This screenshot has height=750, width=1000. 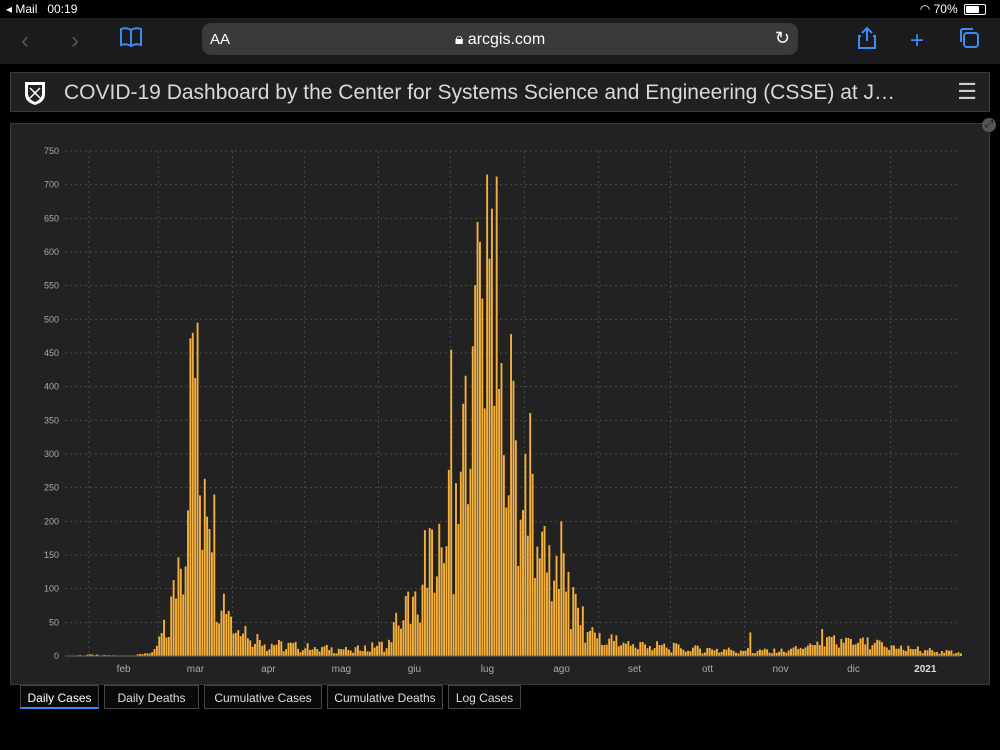 I want to click on y-tick-label: 400, so click(x=51, y=387).